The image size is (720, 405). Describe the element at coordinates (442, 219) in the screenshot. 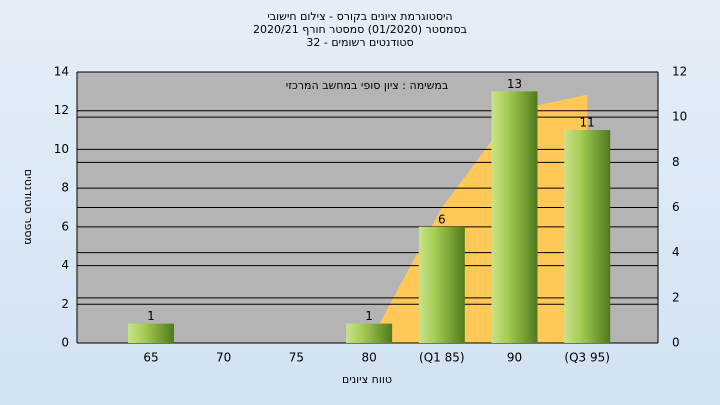

I see `data-label: 6` at that location.